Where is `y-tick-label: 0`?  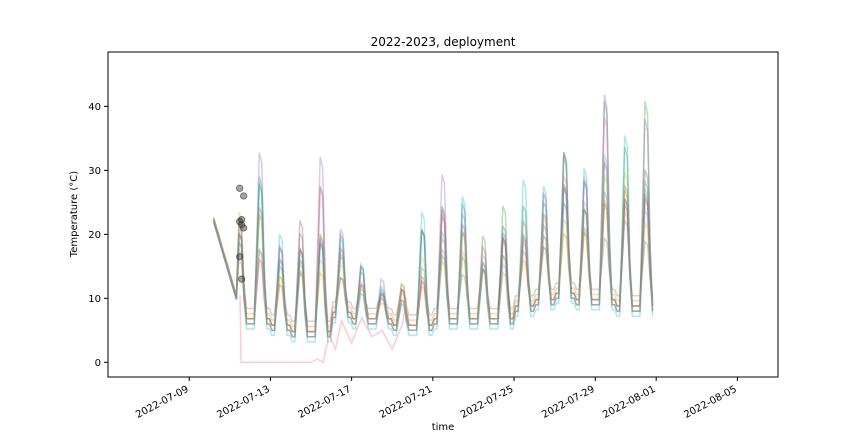
y-tick-label: 0 is located at coordinates (98, 363).